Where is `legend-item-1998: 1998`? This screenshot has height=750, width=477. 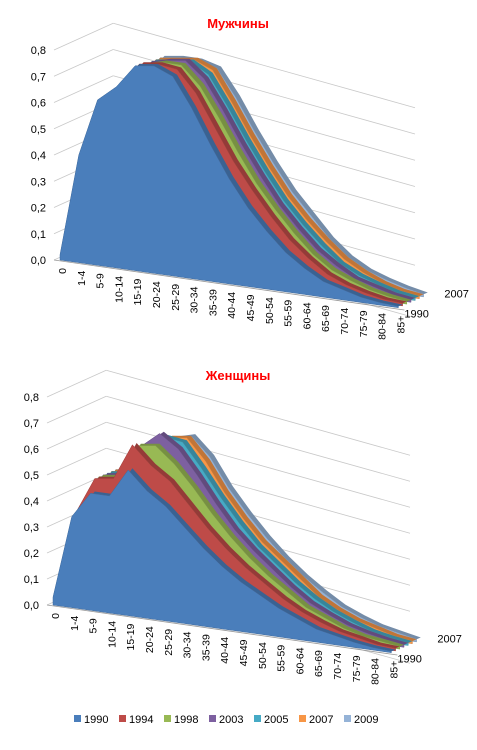 legend-item-1998: 1998 is located at coordinates (181, 720).